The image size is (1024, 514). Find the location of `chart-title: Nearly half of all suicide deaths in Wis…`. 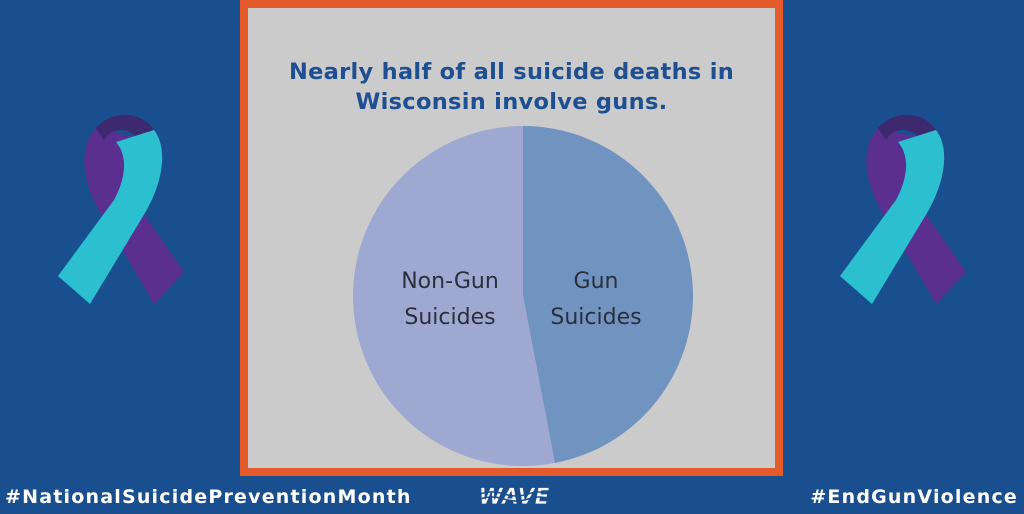

chart-title: Nearly half of all suicide deaths in Wis… is located at coordinates (511, 87).